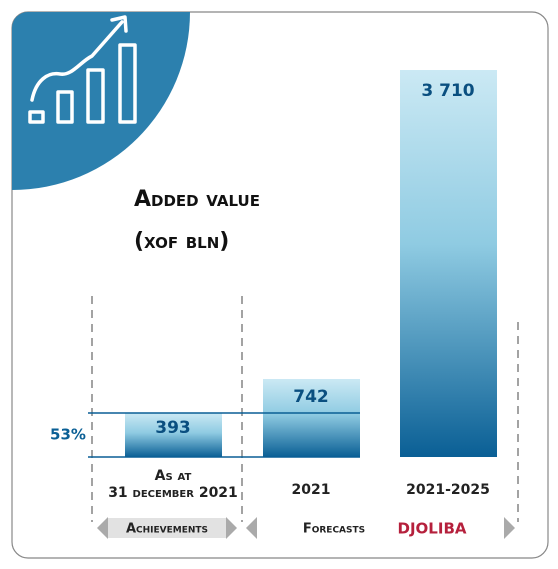 The width and height of the screenshot is (558, 569). Describe the element at coordinates (82, 69) in the screenshot. I see `icon` at that location.